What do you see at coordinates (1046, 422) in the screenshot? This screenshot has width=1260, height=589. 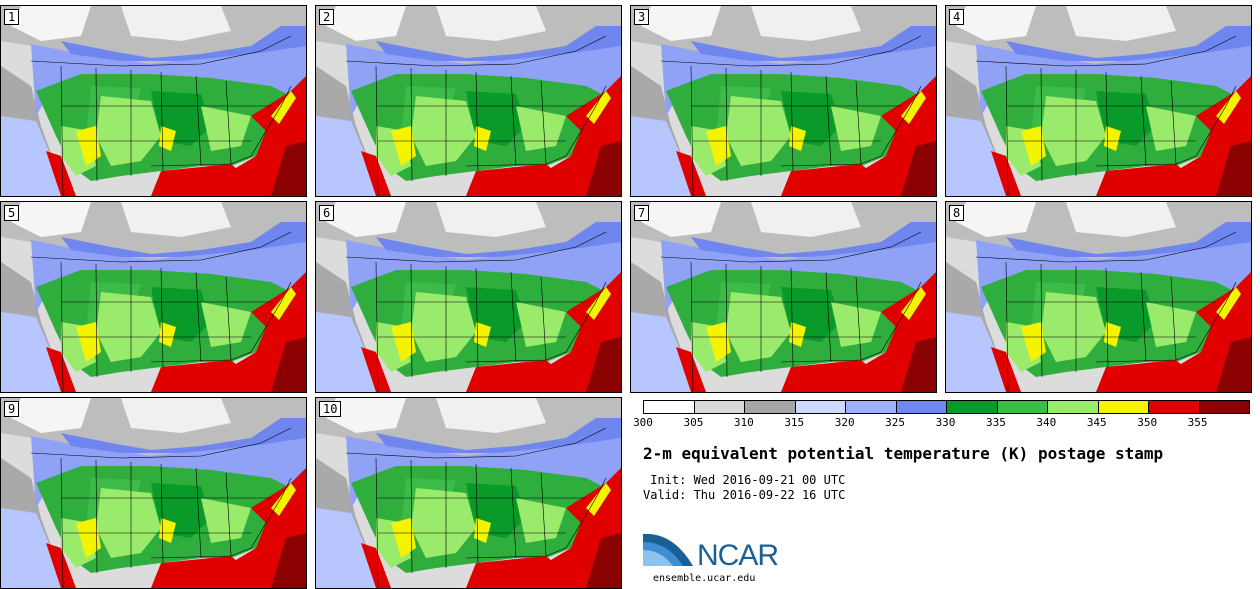 I see `colorbar-tick-label: 340` at bounding box center [1046, 422].